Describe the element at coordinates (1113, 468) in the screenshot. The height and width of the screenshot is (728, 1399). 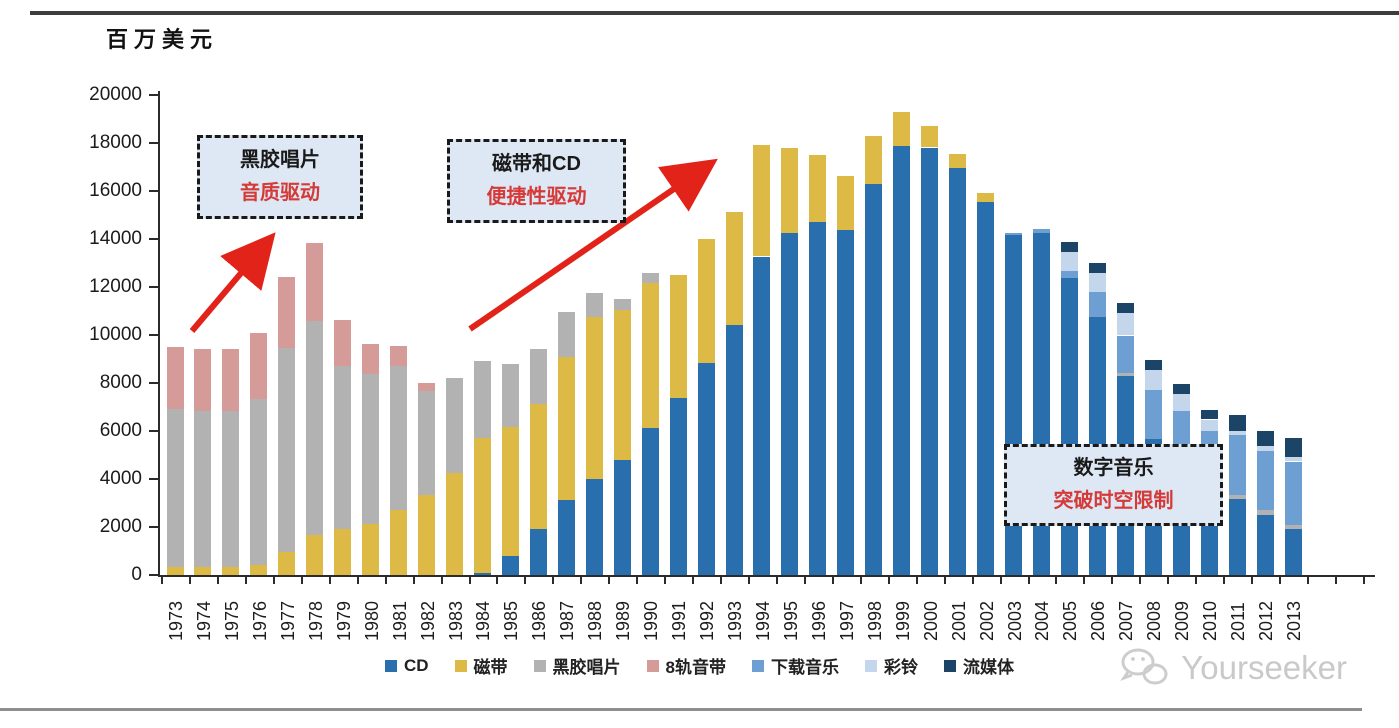
I see `annotation-title: 数字音乐` at that location.